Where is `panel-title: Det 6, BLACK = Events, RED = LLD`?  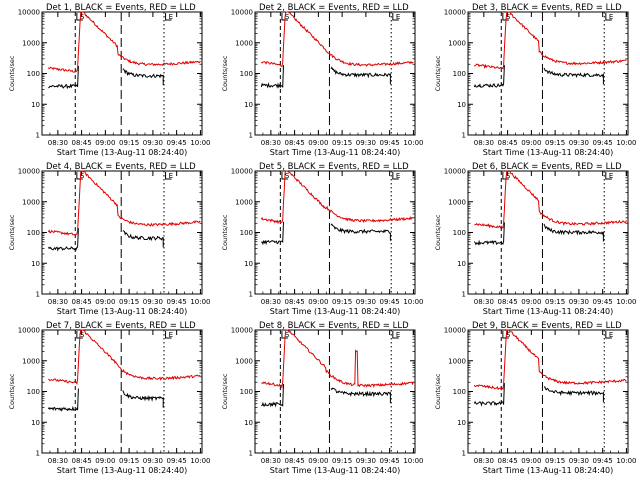 panel-title: Det 6, BLACK = Events, RED = LLD is located at coordinates (547, 167).